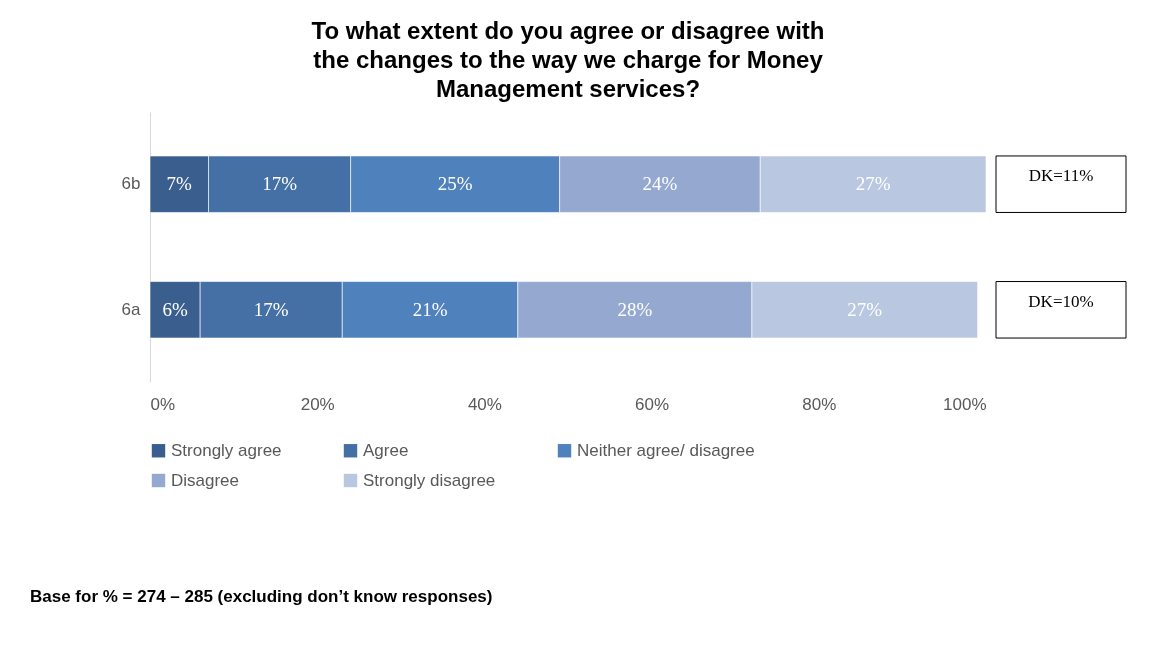 The width and height of the screenshot is (1168, 649). I want to click on chart-title: To what extent do you agree or disagree with the changes to the way we charge for Money Management services?, so click(568, 59).